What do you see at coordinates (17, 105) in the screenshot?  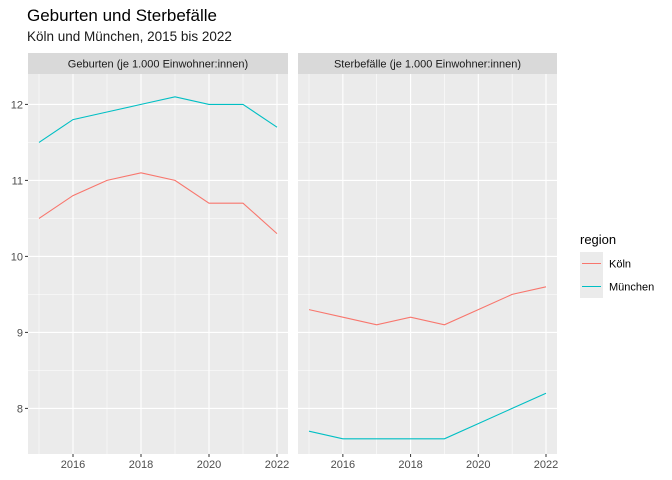 I see `y-tick-label: 12` at bounding box center [17, 105].